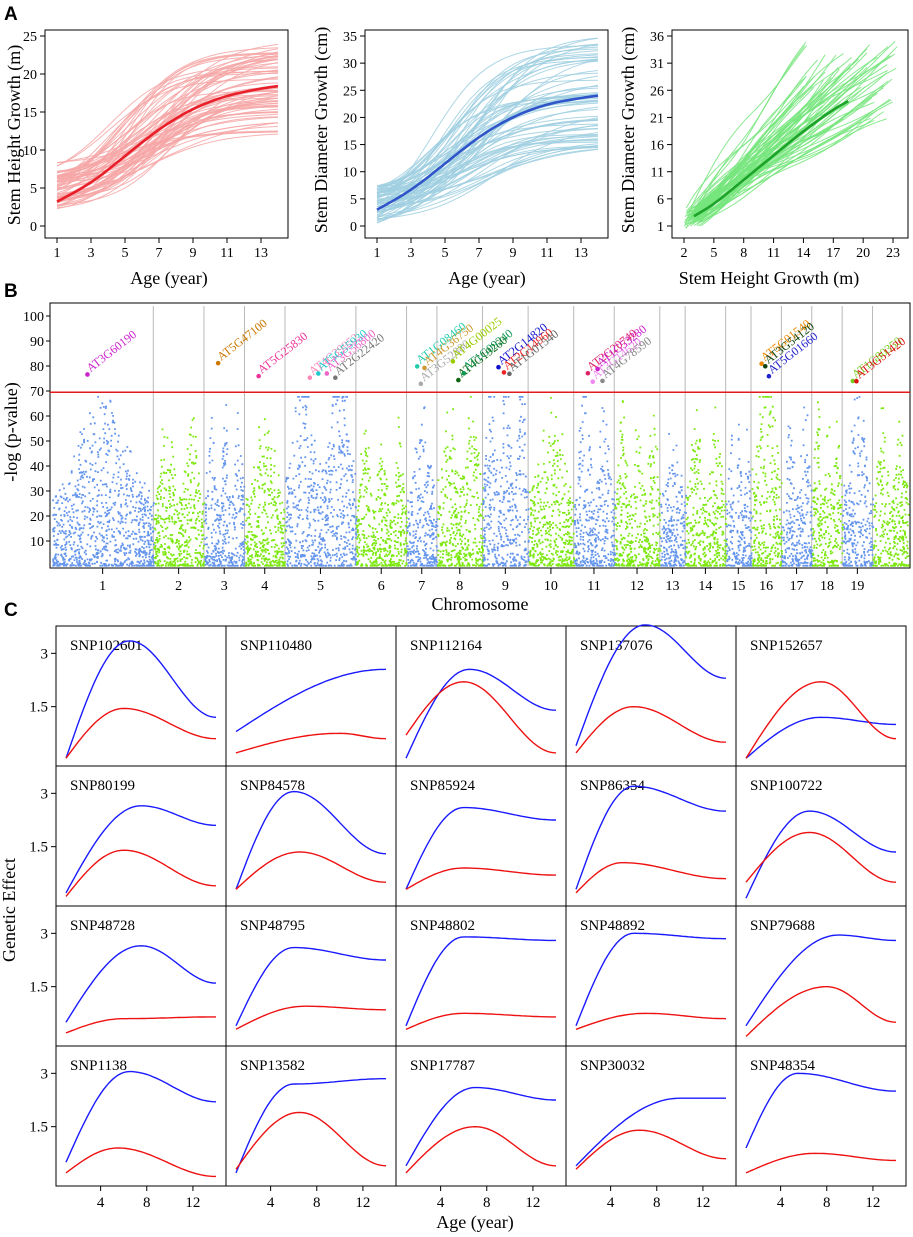 Image resolution: width=913 pixels, height=1237 pixels. I want to click on chromosome-label: 7, so click(421, 586).